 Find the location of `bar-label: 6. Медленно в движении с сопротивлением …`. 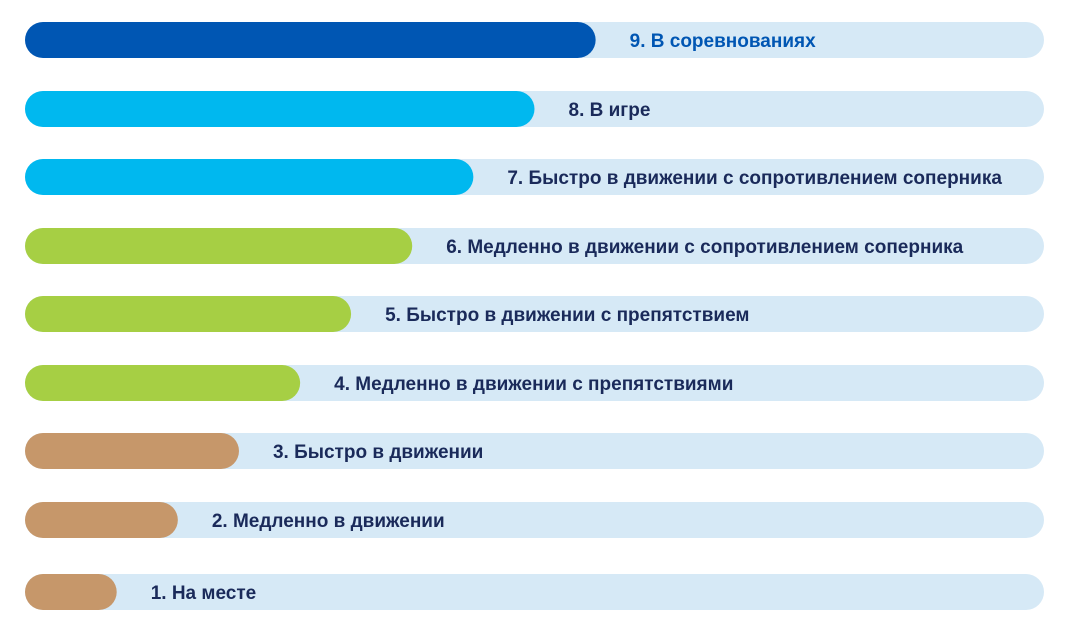

bar-label: 6. Медленно в движении с сопротивлением … is located at coordinates (704, 247).